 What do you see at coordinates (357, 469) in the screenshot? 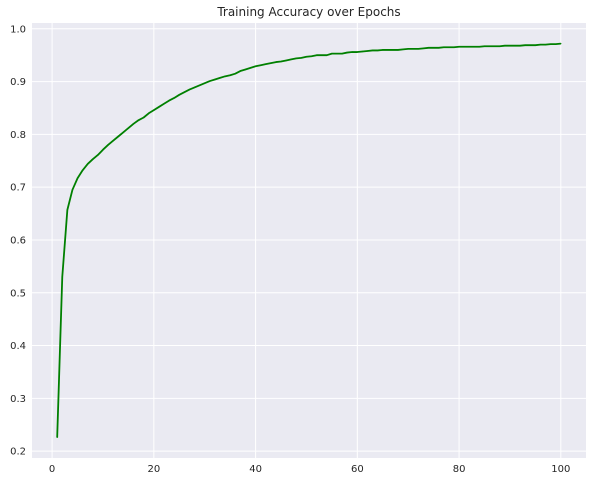
I see `x-tick-label: 60` at bounding box center [357, 469].